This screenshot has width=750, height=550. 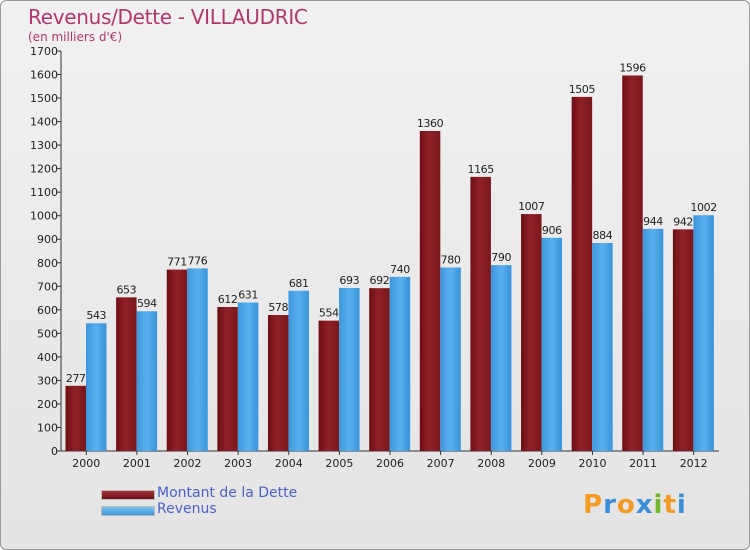 I want to click on proxiti-logo: Proxiti, so click(x=635, y=505).